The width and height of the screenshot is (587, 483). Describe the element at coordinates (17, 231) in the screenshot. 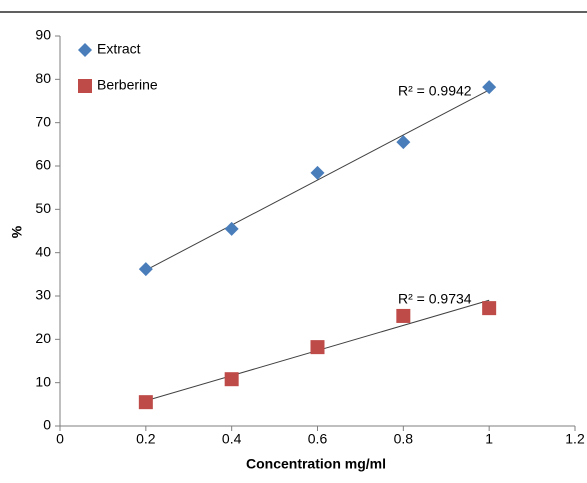

I see `y-axis-label: %` at that location.